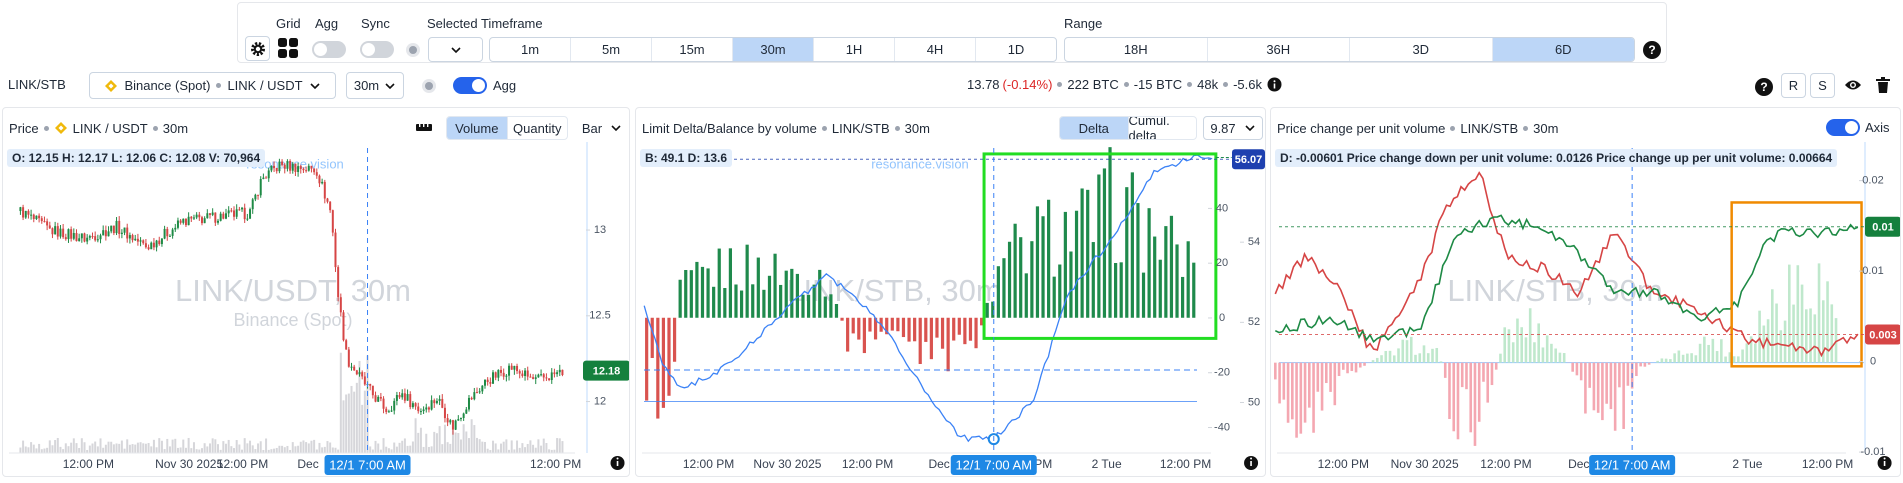 The width and height of the screenshot is (1903, 483). I want to click on gear-icon, so click(257, 48).